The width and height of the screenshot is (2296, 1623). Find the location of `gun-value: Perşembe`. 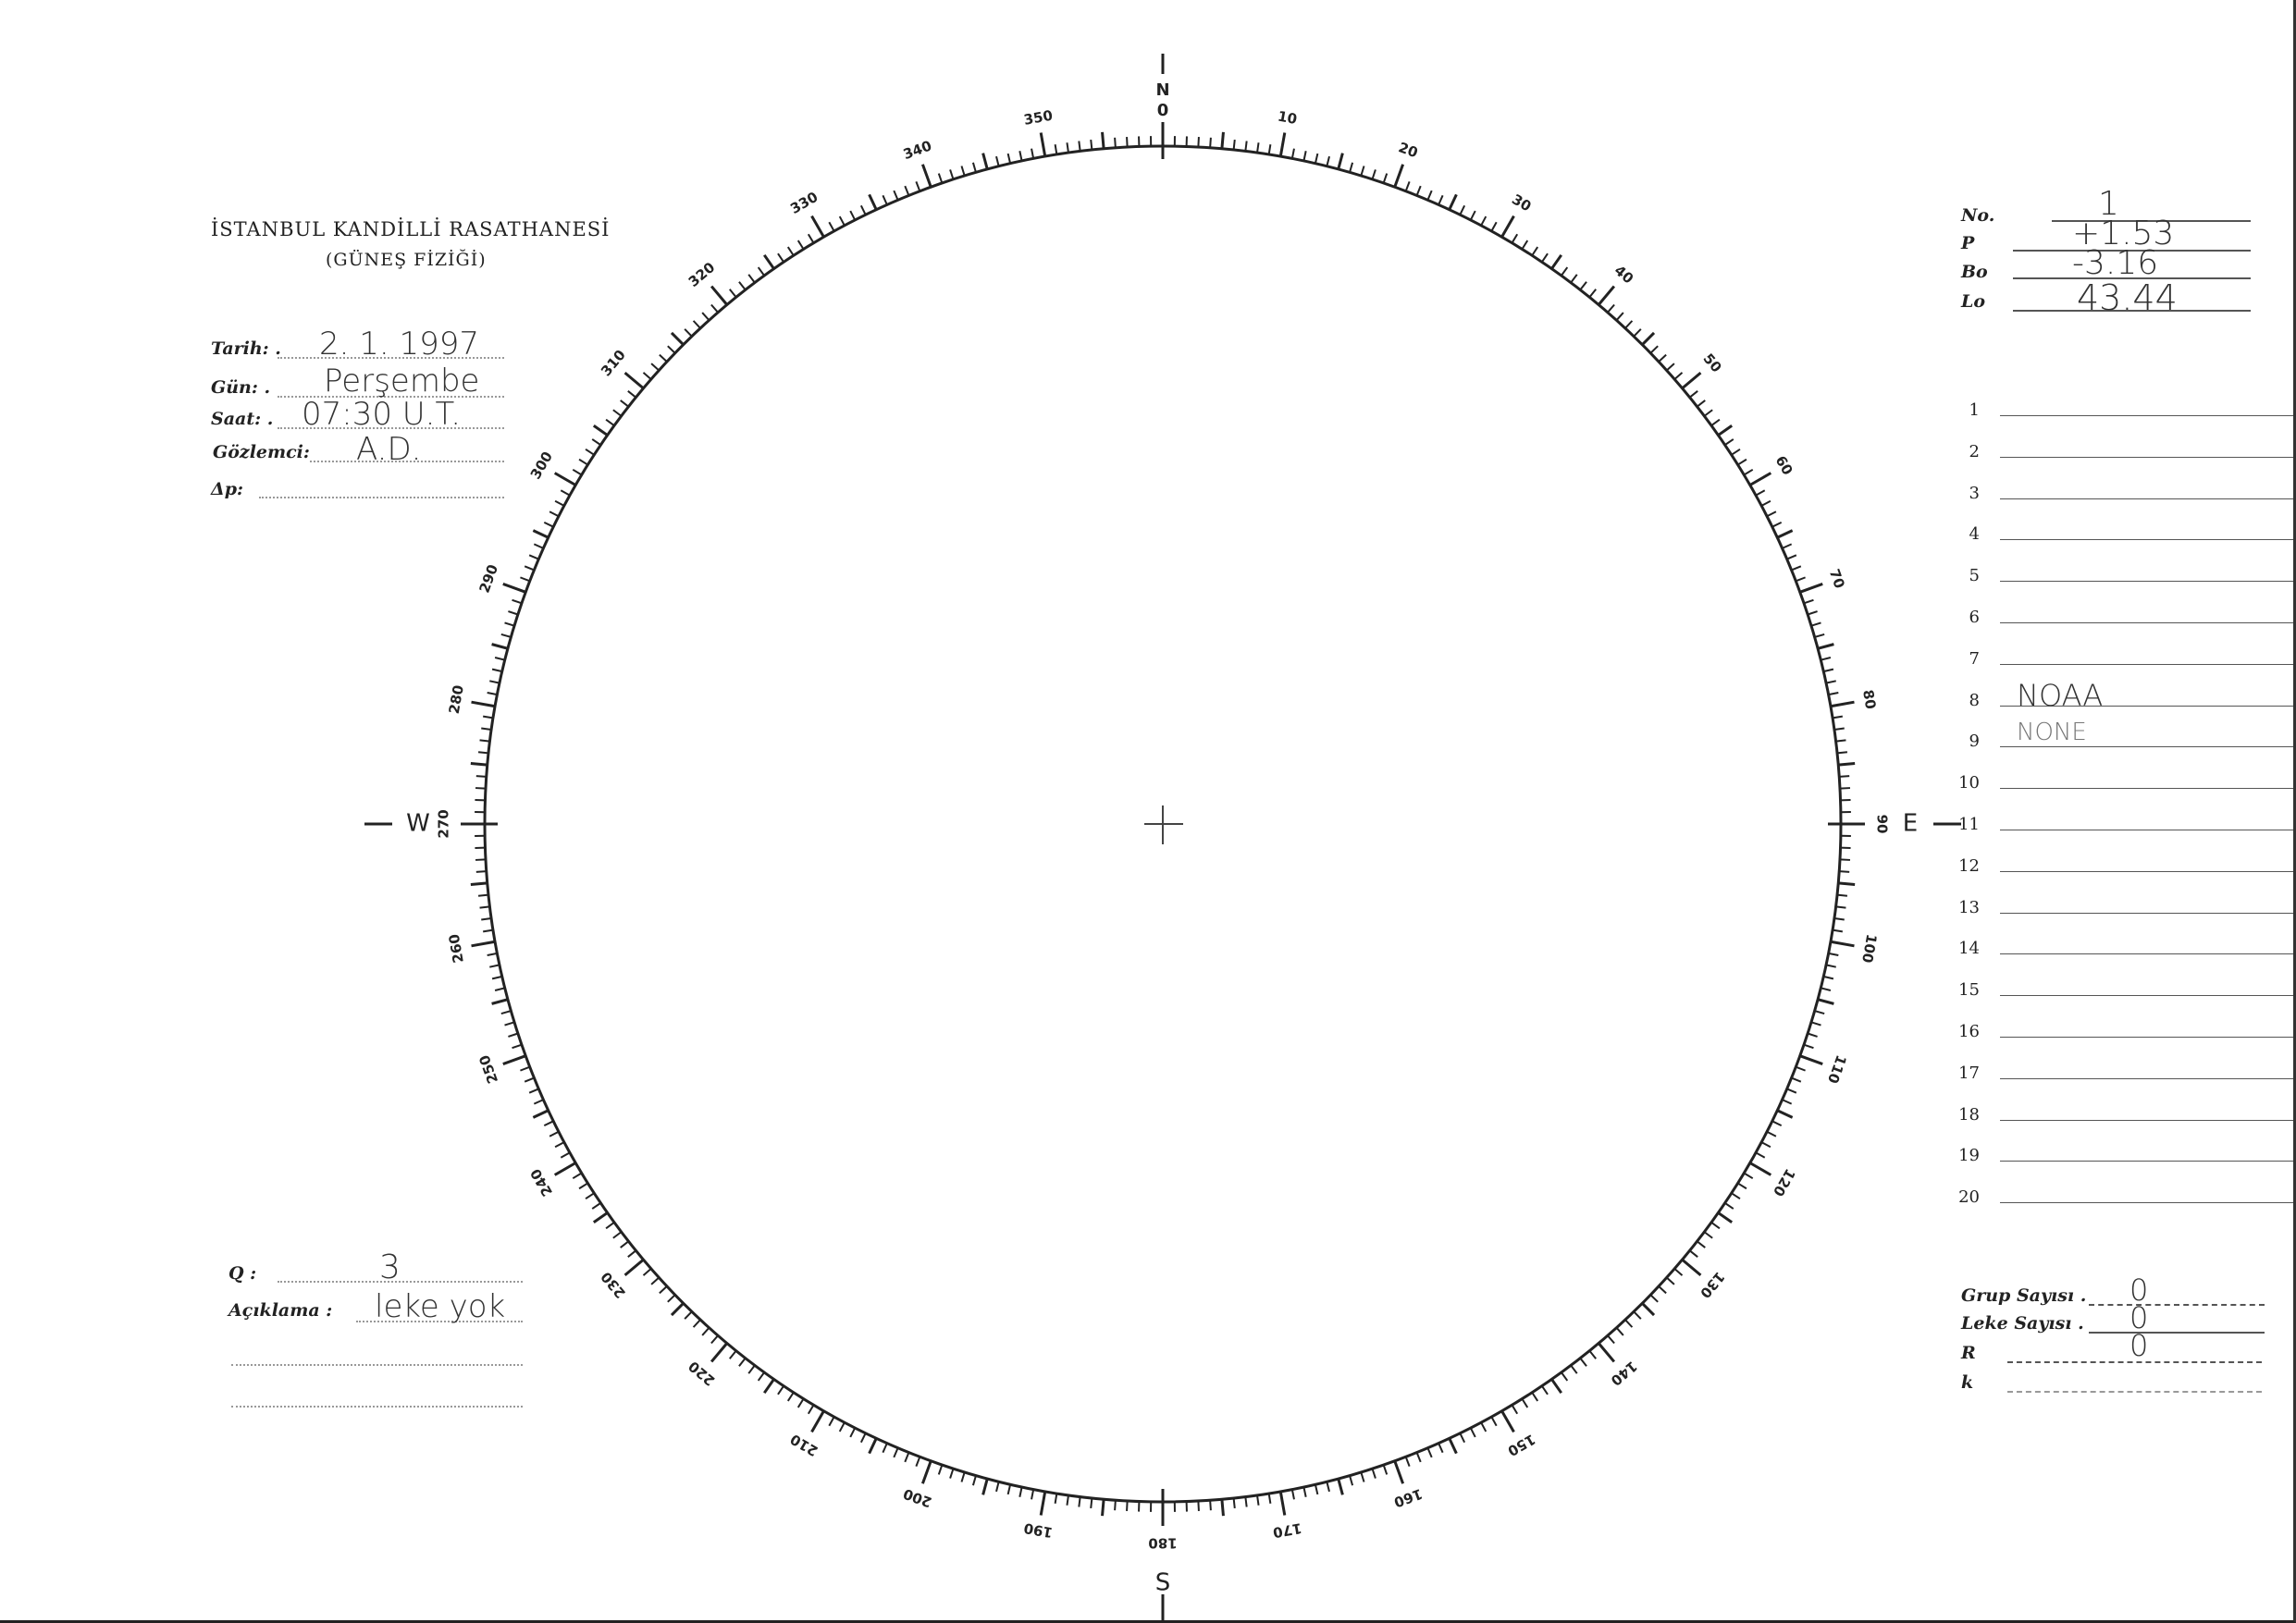

gun-value: Perşembe is located at coordinates (402, 381).